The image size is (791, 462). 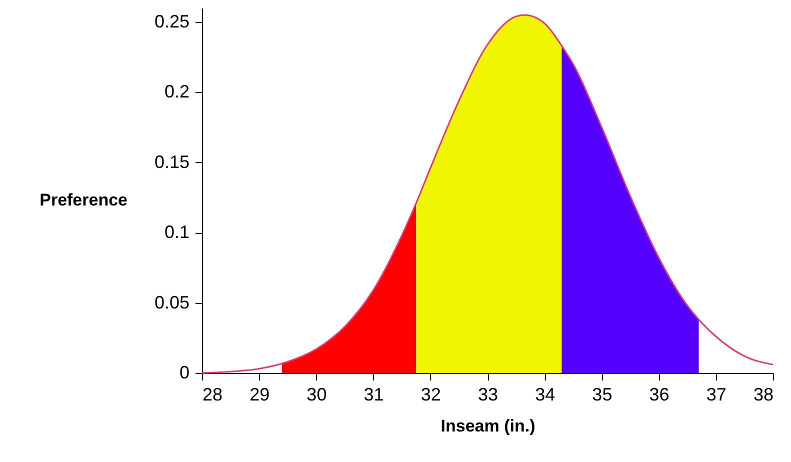 I want to click on y-tick-label: 0.15, so click(x=172, y=162).